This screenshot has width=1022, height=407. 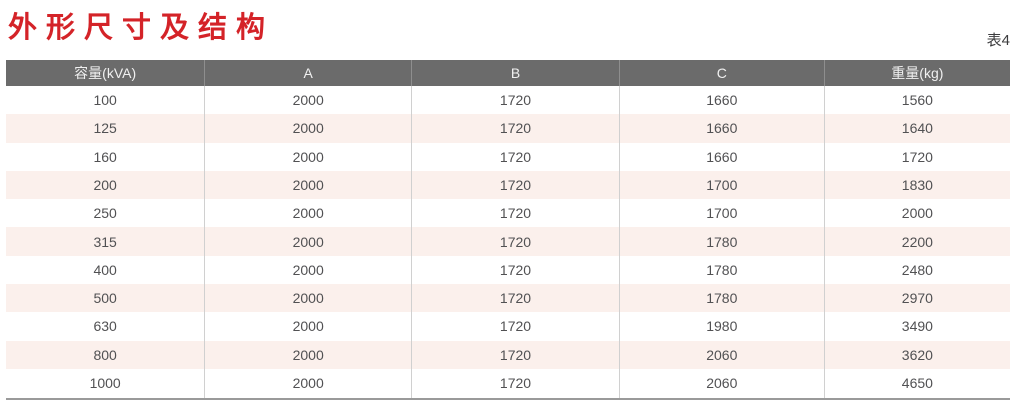 I want to click on table-cell: 200, so click(x=106, y=185).